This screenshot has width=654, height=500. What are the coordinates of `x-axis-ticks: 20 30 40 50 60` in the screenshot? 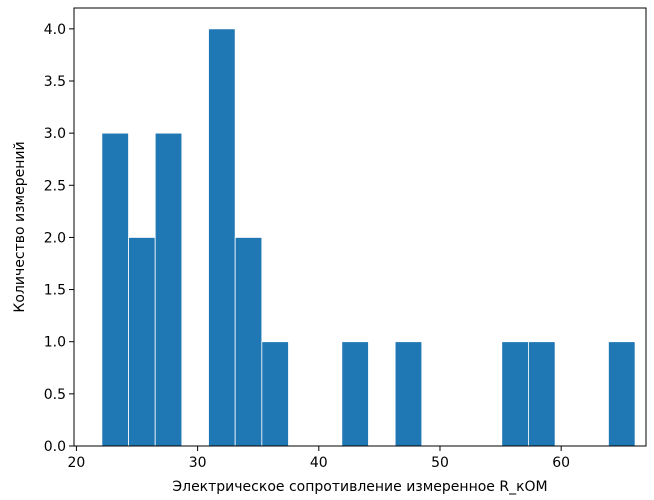 It's located at (319, 458).